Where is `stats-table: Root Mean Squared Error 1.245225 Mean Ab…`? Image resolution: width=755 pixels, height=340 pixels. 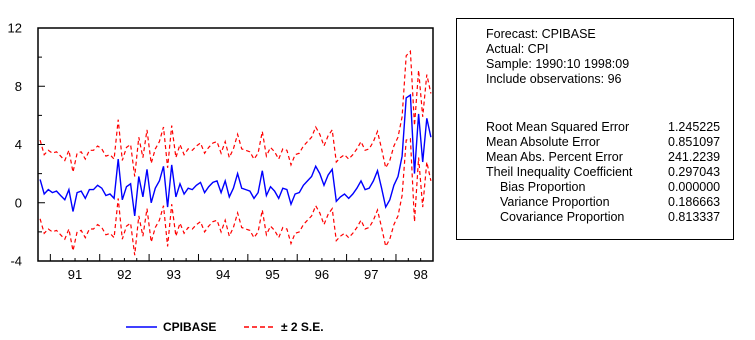
stats-table: Root Mean Squared Error 1.245225 Mean Ab… is located at coordinates (607, 172).